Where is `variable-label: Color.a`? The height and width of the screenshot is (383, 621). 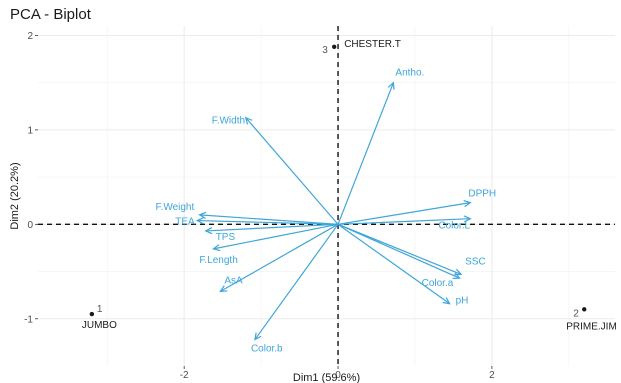
variable-label: Color.a is located at coordinates (438, 283).